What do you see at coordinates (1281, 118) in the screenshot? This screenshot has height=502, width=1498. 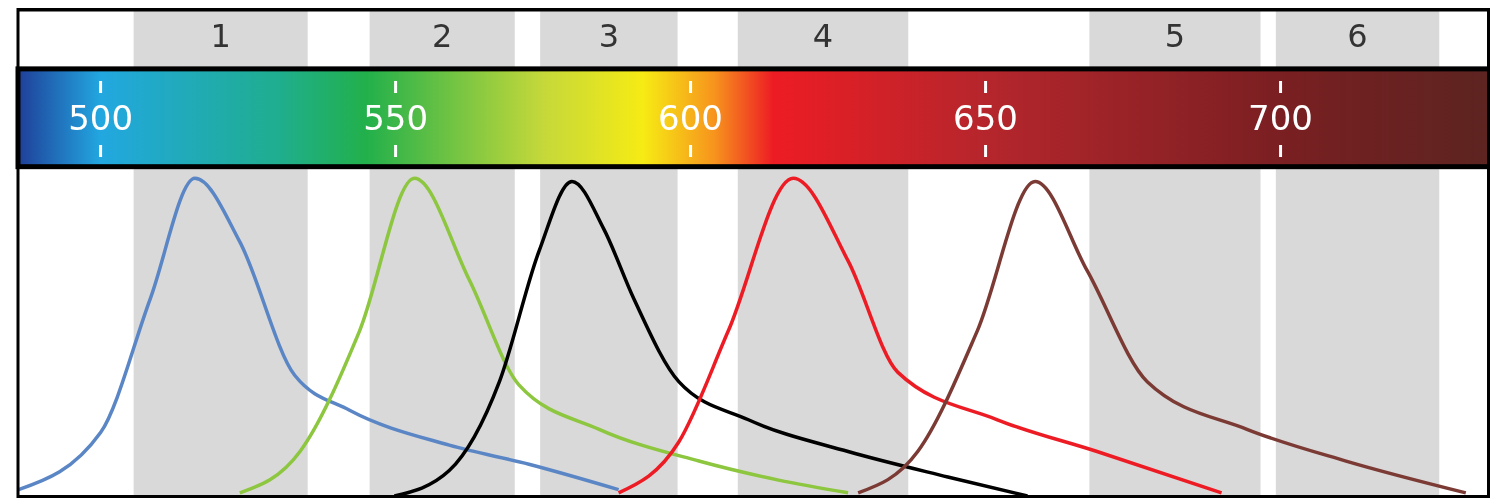 I see `x-tick-label: 700` at bounding box center [1281, 118].